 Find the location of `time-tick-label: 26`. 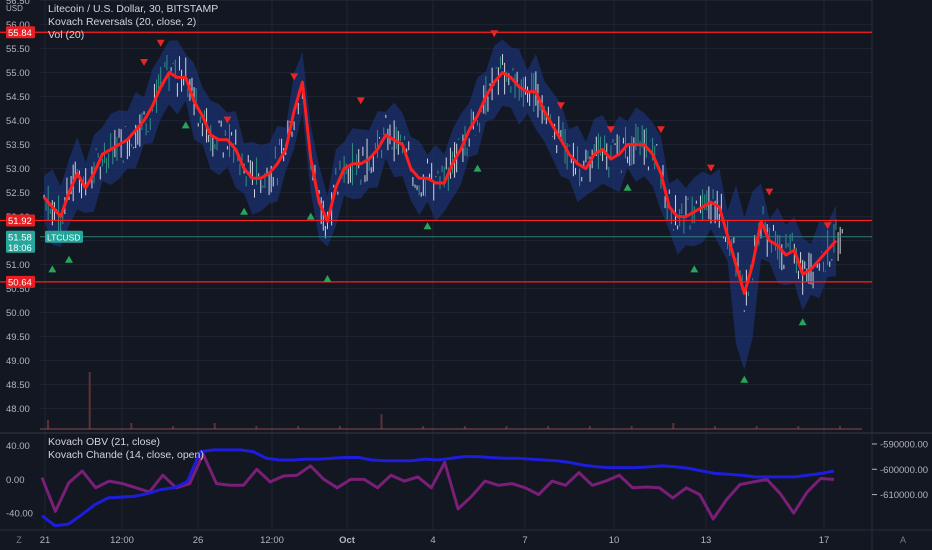

time-tick-label: 26 is located at coordinates (198, 540).